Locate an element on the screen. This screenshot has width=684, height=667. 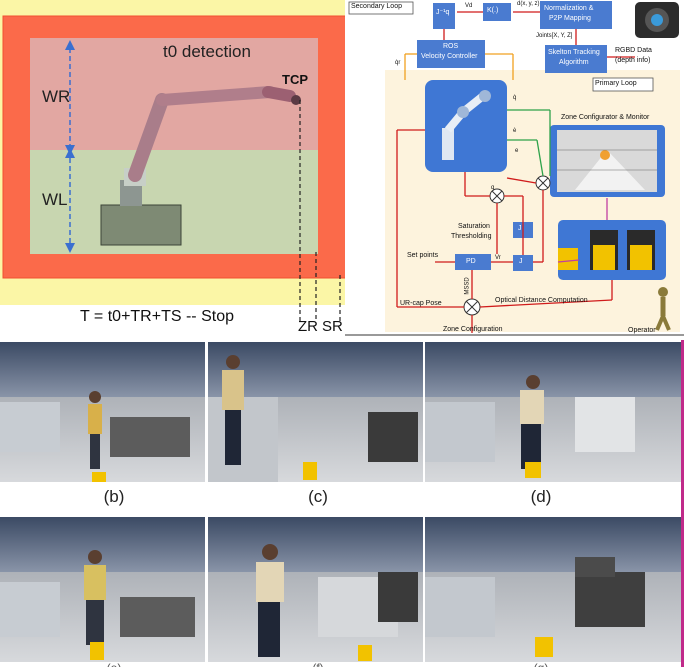
caption-e: (e) is located at coordinates (114, 664).